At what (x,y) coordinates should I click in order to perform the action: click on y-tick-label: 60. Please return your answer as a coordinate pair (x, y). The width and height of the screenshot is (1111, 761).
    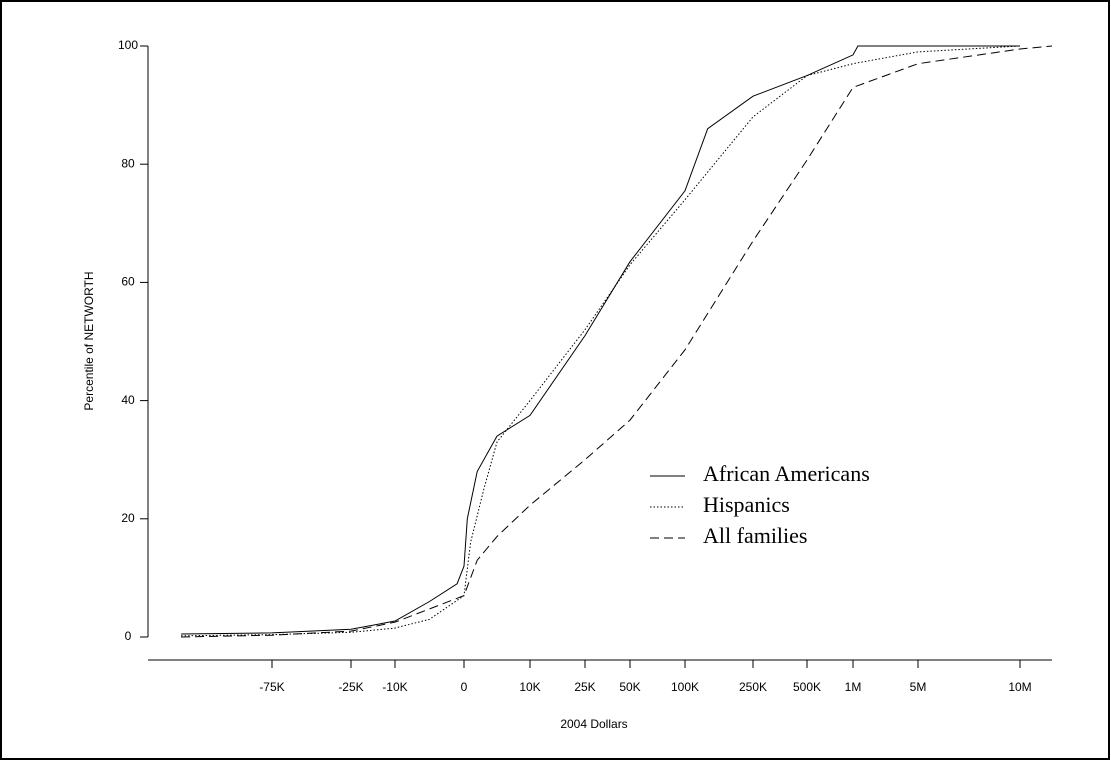
    Looking at the image, I should click on (128, 282).